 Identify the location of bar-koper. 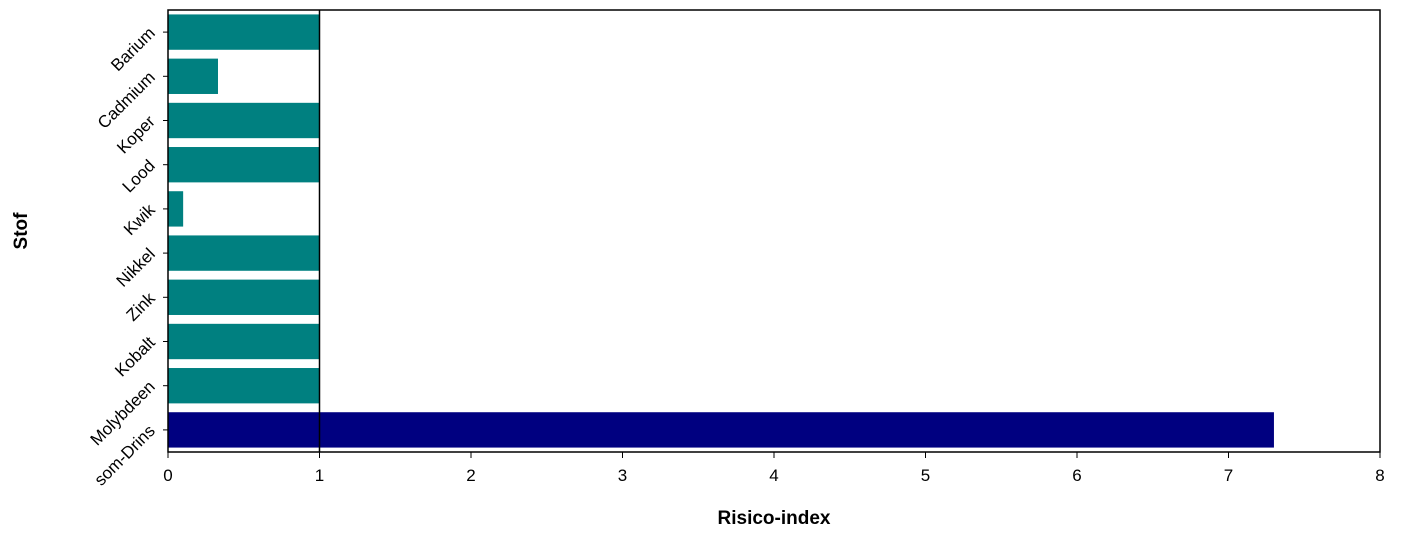
(244, 120).